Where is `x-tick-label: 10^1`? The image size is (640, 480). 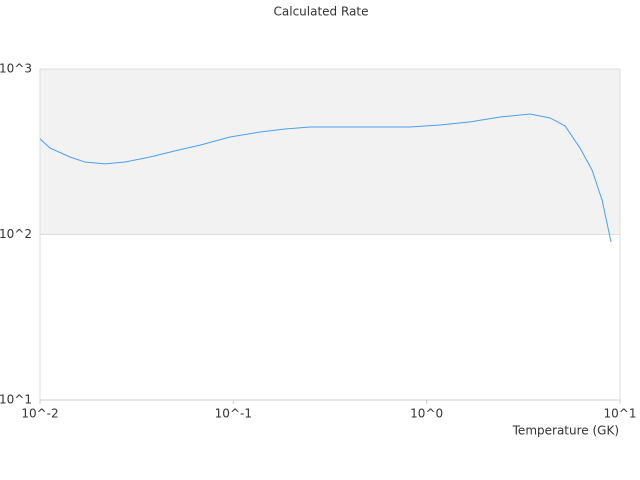
x-tick-label: 10^1 is located at coordinates (620, 414).